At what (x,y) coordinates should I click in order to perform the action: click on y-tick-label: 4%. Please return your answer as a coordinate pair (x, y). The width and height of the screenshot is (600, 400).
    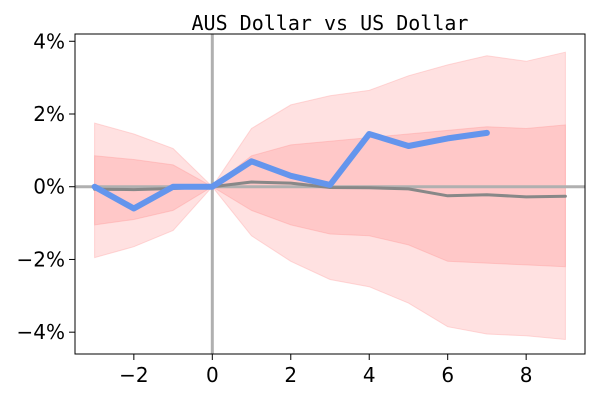
    Looking at the image, I should click on (49, 41).